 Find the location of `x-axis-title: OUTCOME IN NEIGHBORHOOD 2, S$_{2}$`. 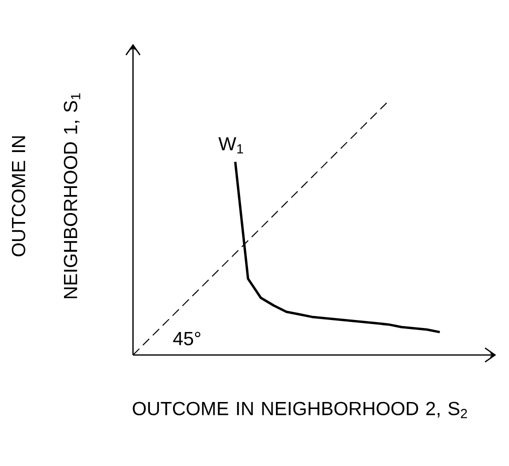

x-axis-title: OUTCOME IN NEIGHBORHOOD 2, S$_{2}$ is located at coordinates (299, 410).